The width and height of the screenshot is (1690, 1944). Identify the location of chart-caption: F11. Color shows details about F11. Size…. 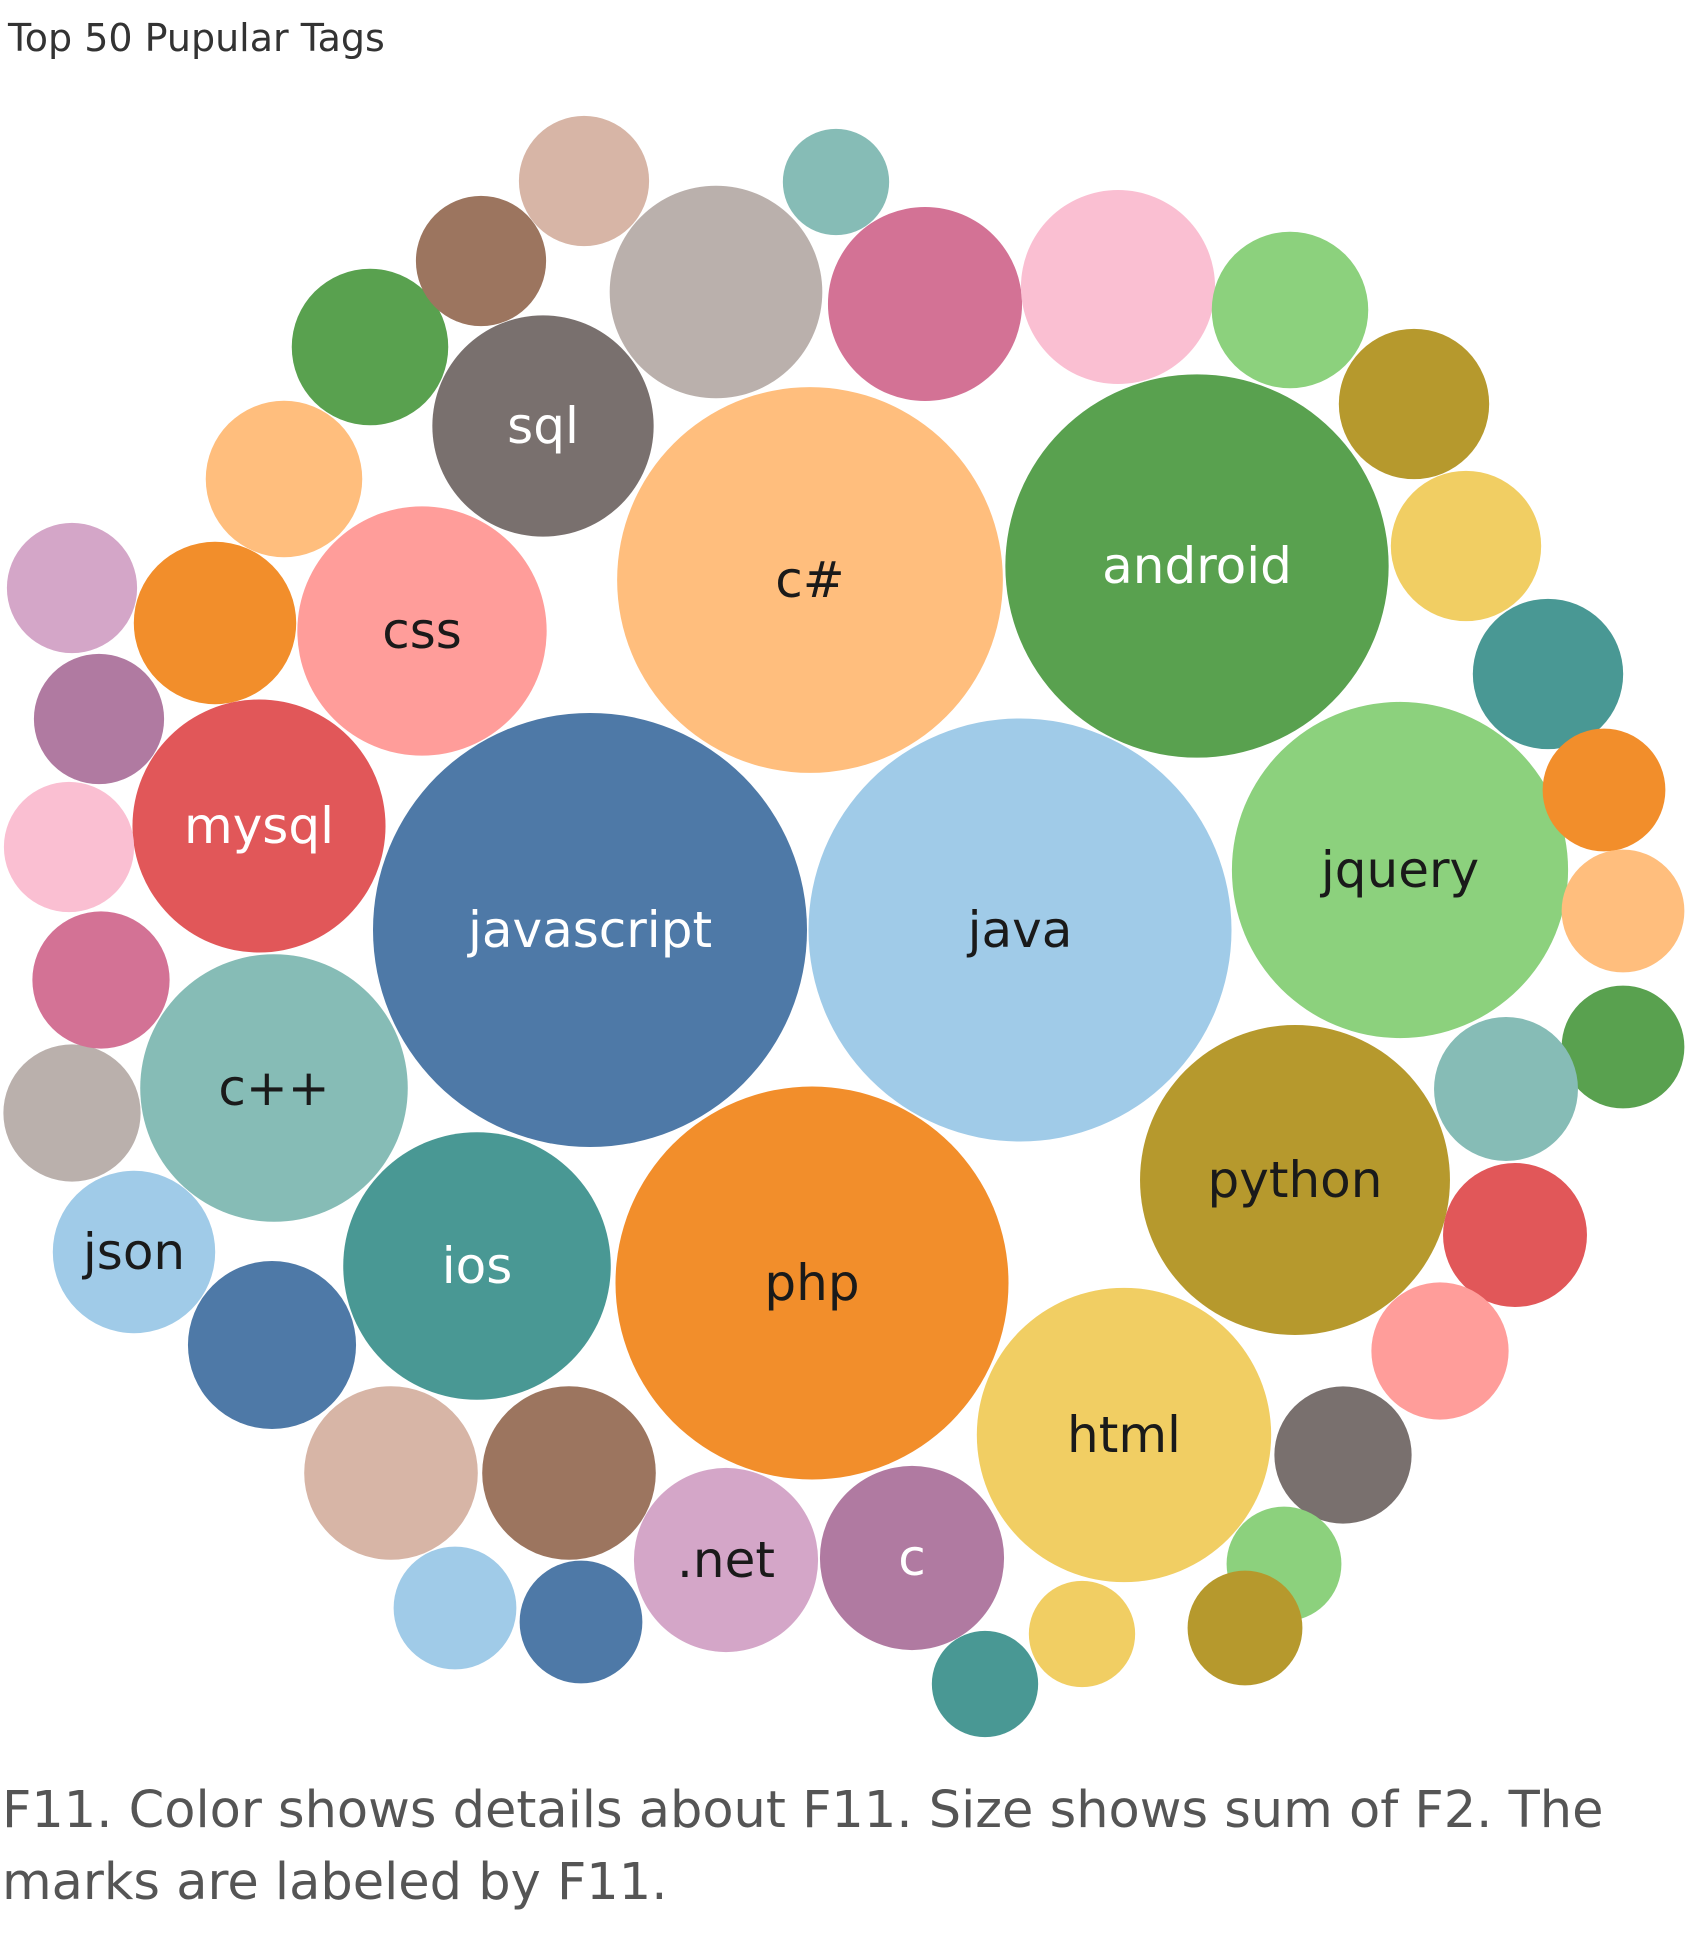
(803, 1846).